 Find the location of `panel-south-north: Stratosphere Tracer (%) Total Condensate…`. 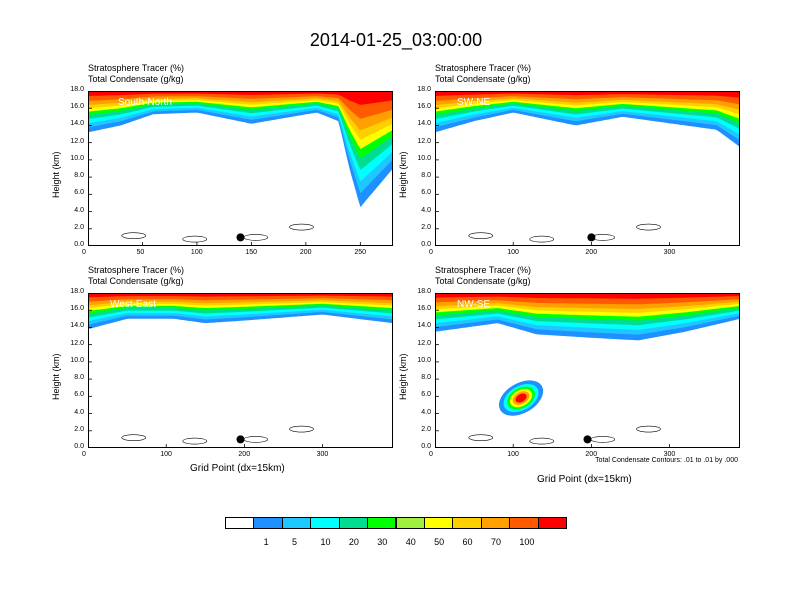

panel-south-north: Stratosphere Tracer (%) Total Condensate… is located at coordinates (222, 159).